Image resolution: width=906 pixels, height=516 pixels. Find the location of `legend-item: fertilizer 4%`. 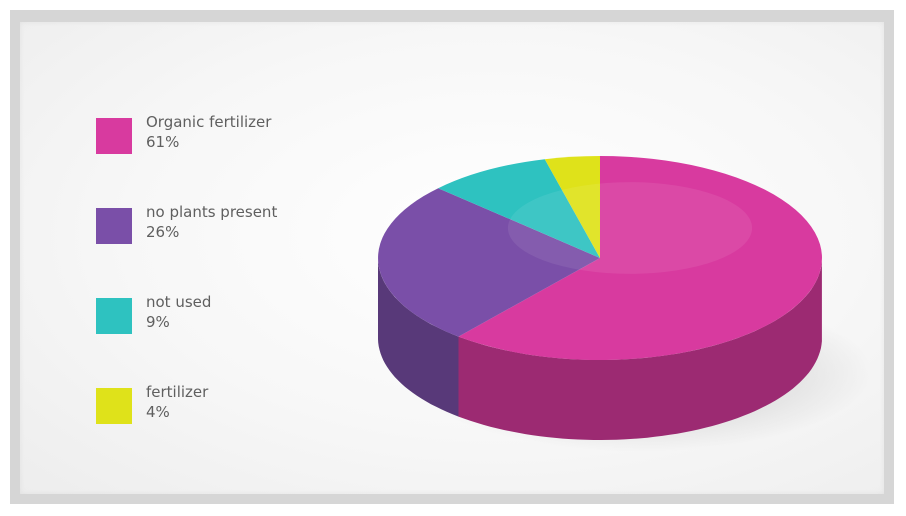

legend-item: fertilizer 4% is located at coordinates (216, 405).